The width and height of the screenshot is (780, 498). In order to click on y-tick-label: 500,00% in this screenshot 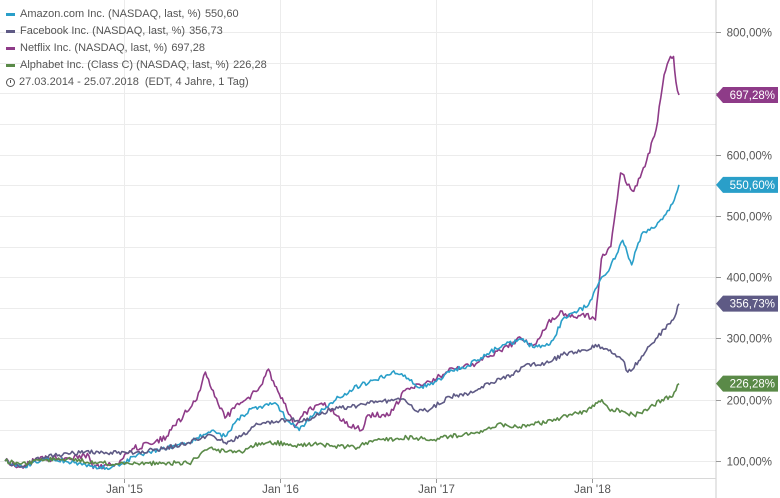, I will do `click(749, 218)`.